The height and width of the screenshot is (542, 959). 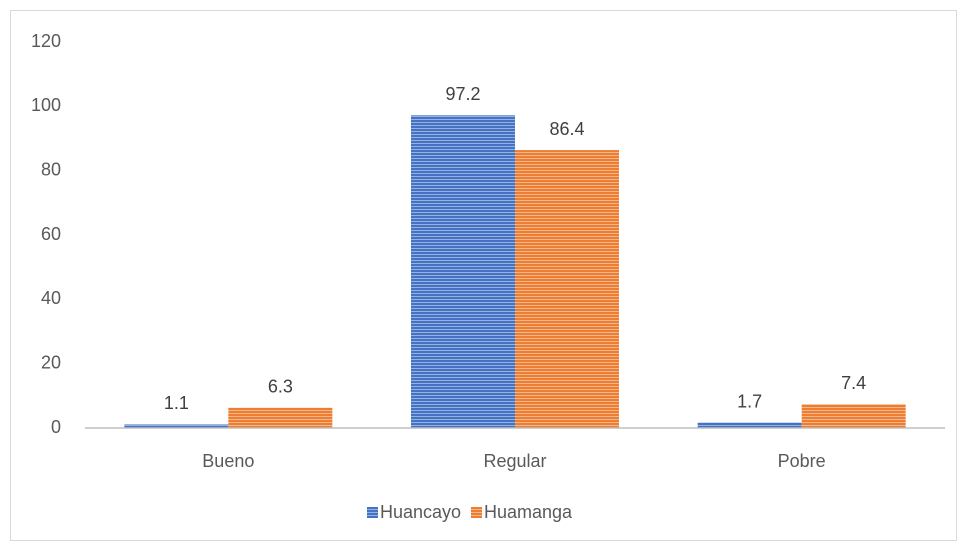 What do you see at coordinates (51, 169) in the screenshot?
I see `y-tick-label: 80` at bounding box center [51, 169].